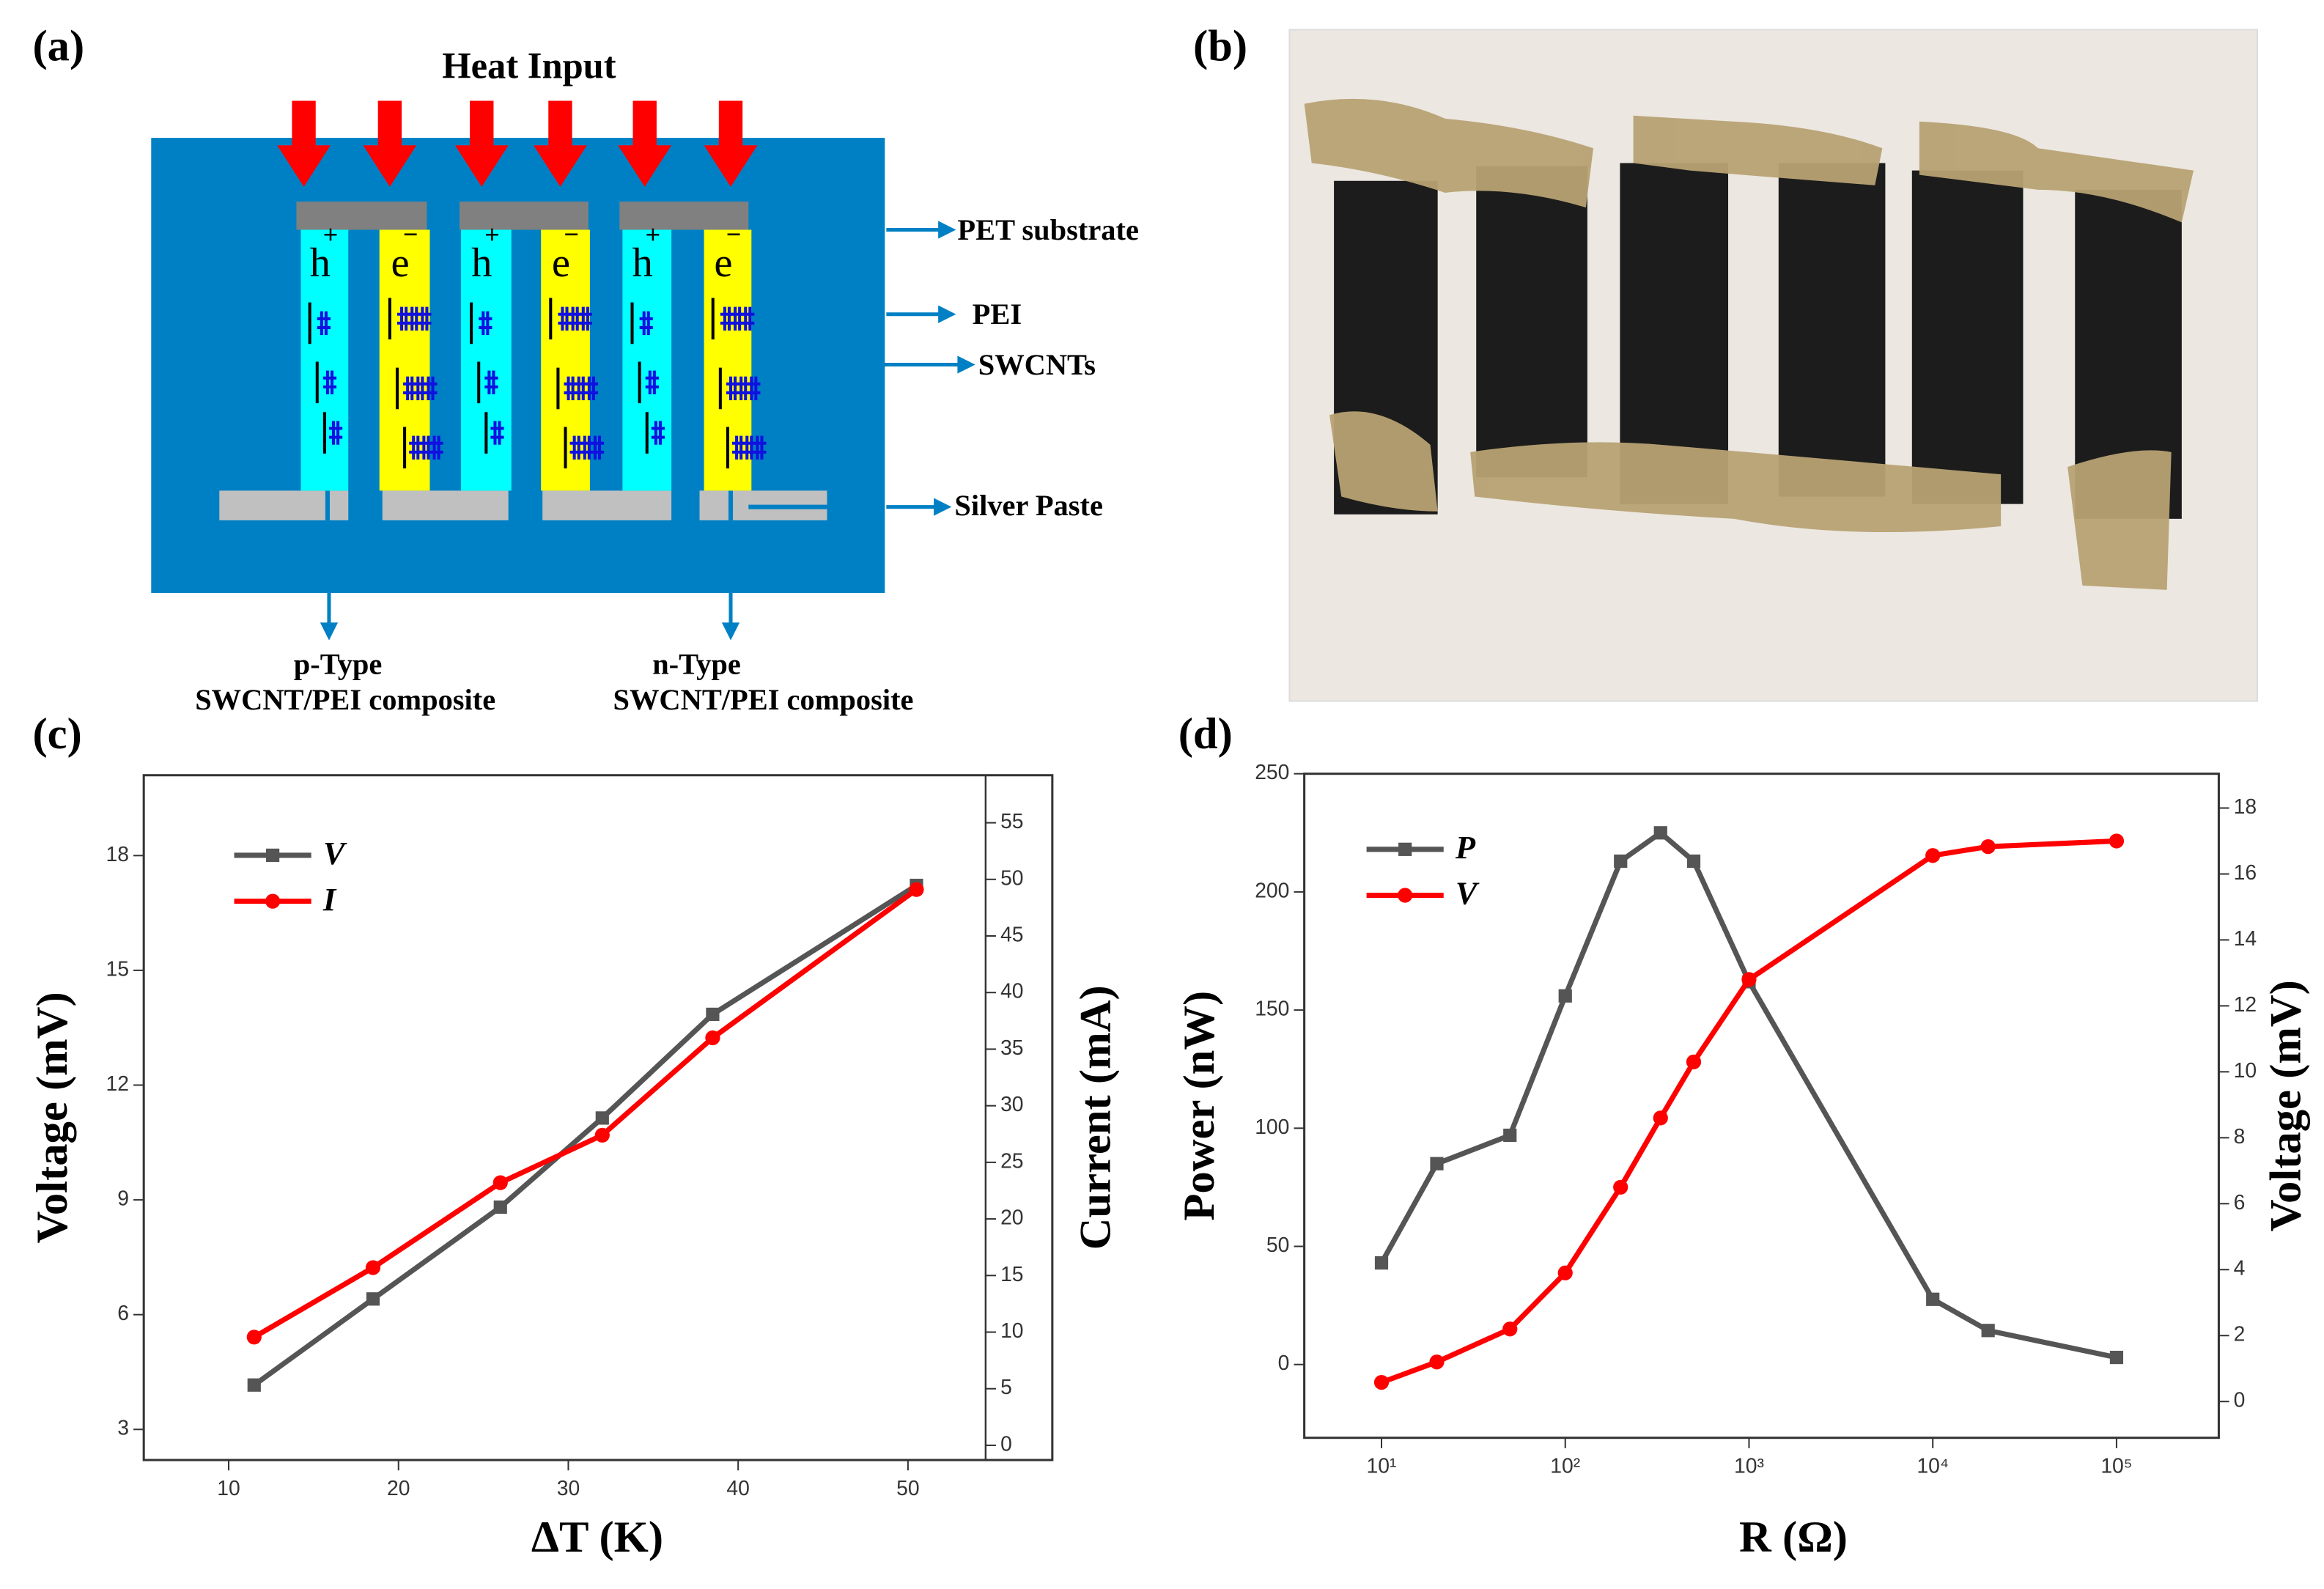 This screenshot has height=1589, width=2324. Describe the element at coordinates (523, 361) in the screenshot. I see `silver-paste` at that location.